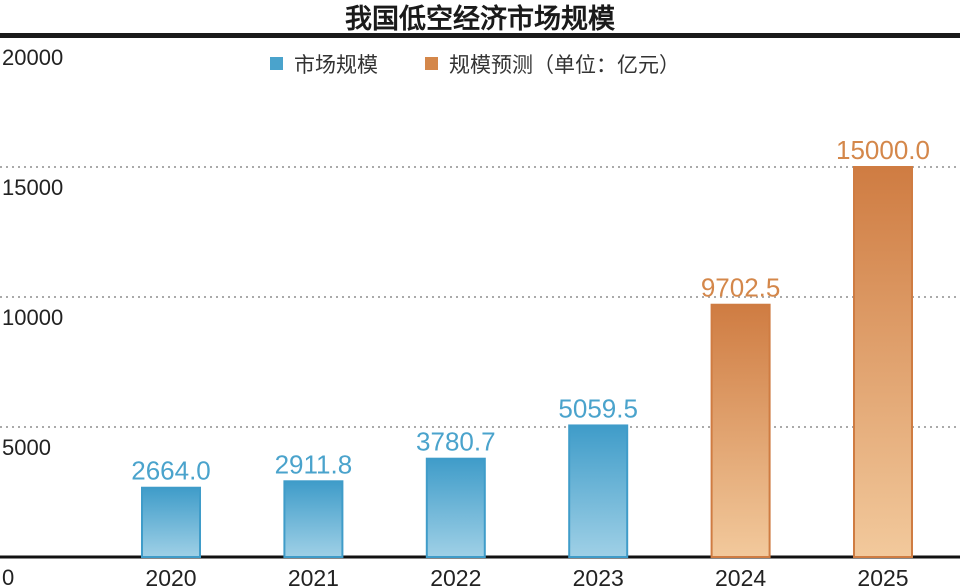 The image size is (960, 588). What do you see at coordinates (8, 576) in the screenshot?
I see `y-tick-label: 0` at bounding box center [8, 576].